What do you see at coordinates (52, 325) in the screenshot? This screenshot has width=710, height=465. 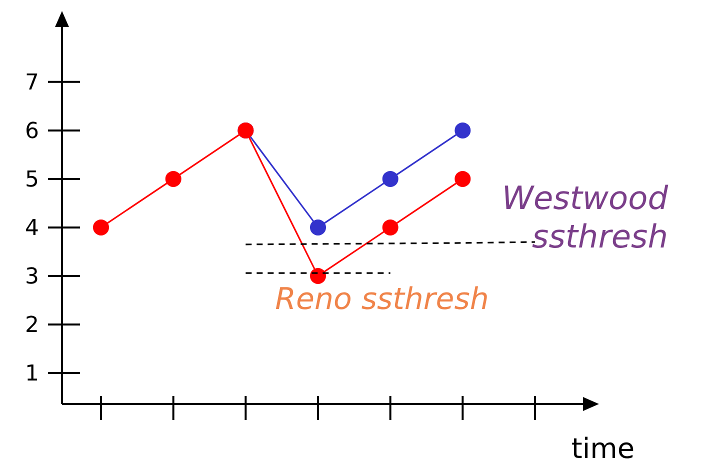 I see `tick-mark: 2` at bounding box center [52, 325].